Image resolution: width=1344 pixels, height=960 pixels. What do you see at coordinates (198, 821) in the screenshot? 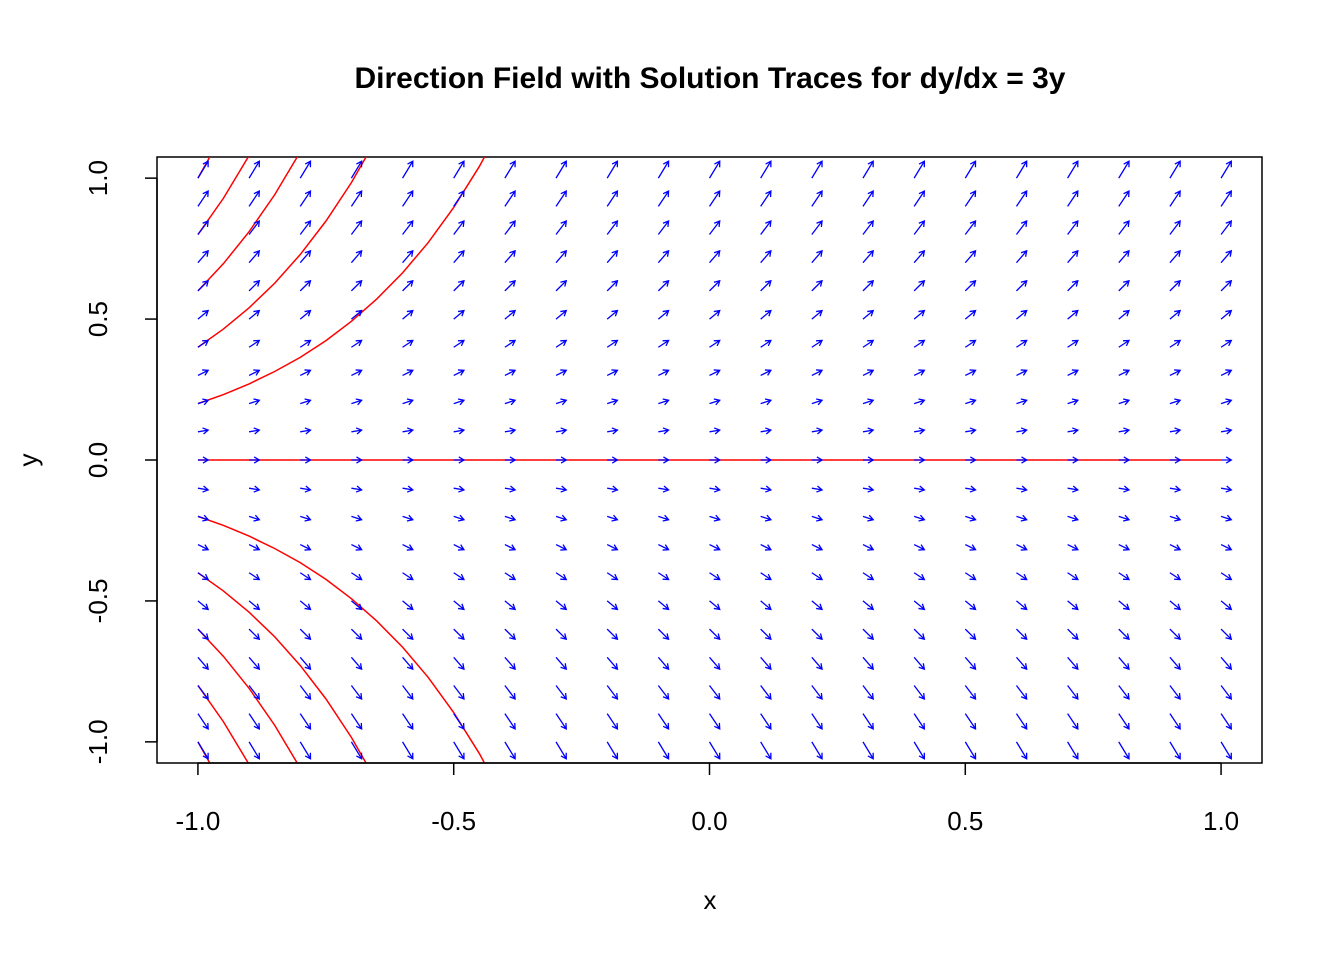
I see `x-tick-label: -1.0` at bounding box center [198, 821].